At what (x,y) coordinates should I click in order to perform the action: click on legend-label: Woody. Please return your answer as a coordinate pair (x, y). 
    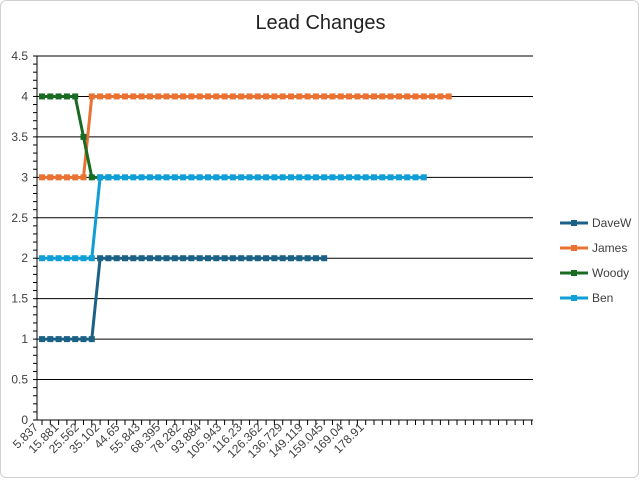
    Looking at the image, I should click on (610, 273).